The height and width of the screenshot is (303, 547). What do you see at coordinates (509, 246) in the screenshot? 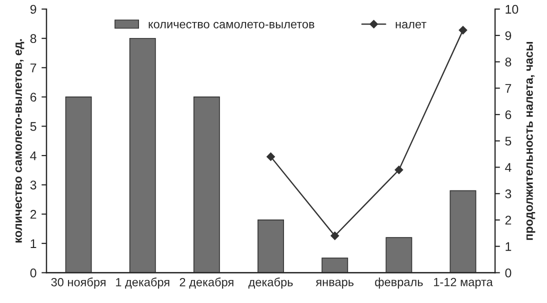
I see `y2-tick-label: 1` at bounding box center [509, 246].